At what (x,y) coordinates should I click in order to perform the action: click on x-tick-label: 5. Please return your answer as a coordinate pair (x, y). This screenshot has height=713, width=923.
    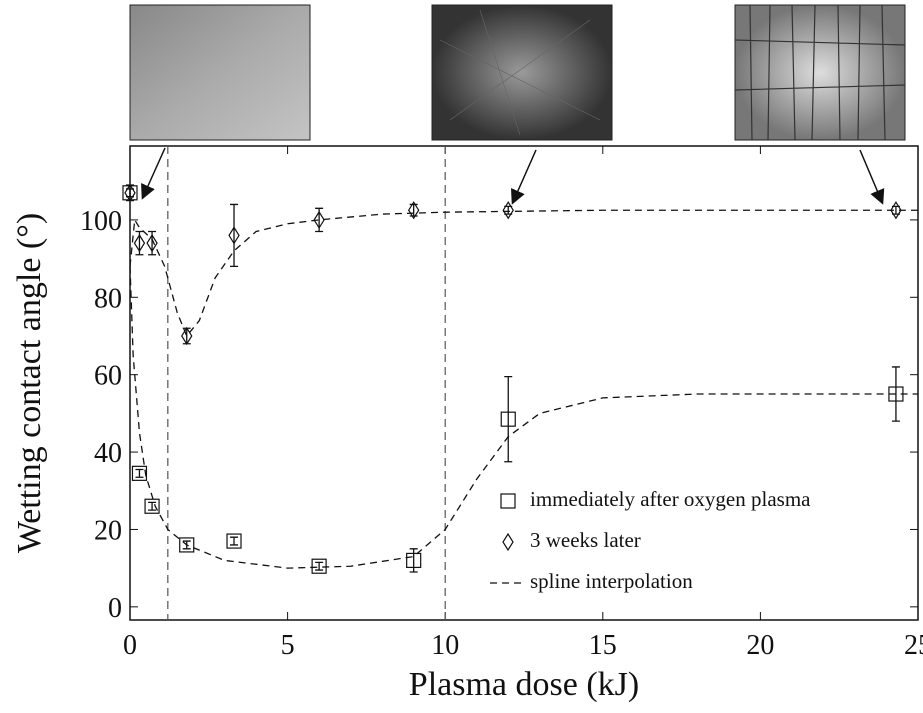
    Looking at the image, I should click on (288, 645).